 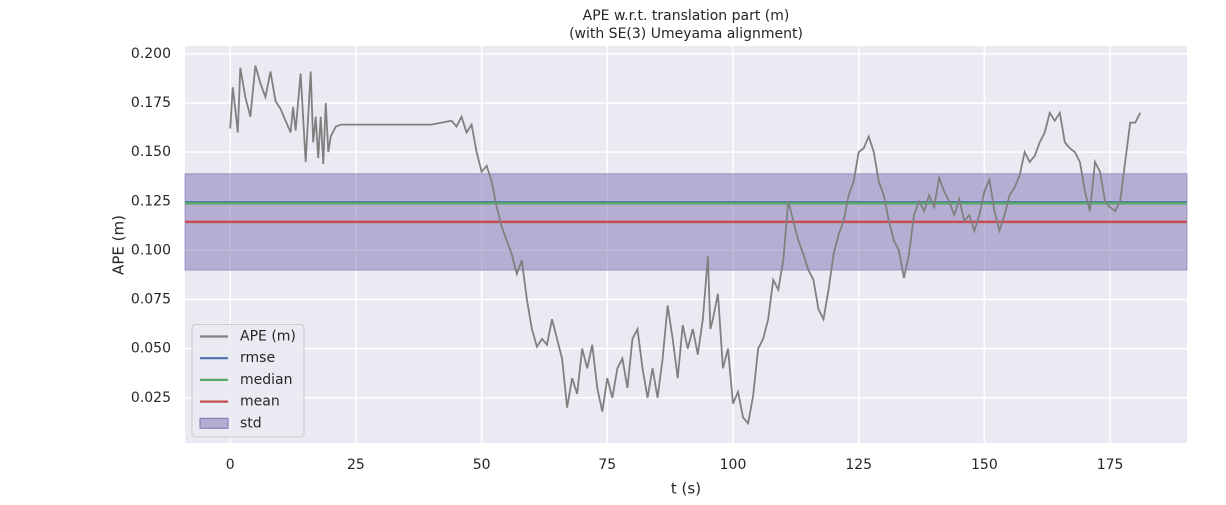 I want to click on y-tick-label: 0.125, so click(x=151, y=201).